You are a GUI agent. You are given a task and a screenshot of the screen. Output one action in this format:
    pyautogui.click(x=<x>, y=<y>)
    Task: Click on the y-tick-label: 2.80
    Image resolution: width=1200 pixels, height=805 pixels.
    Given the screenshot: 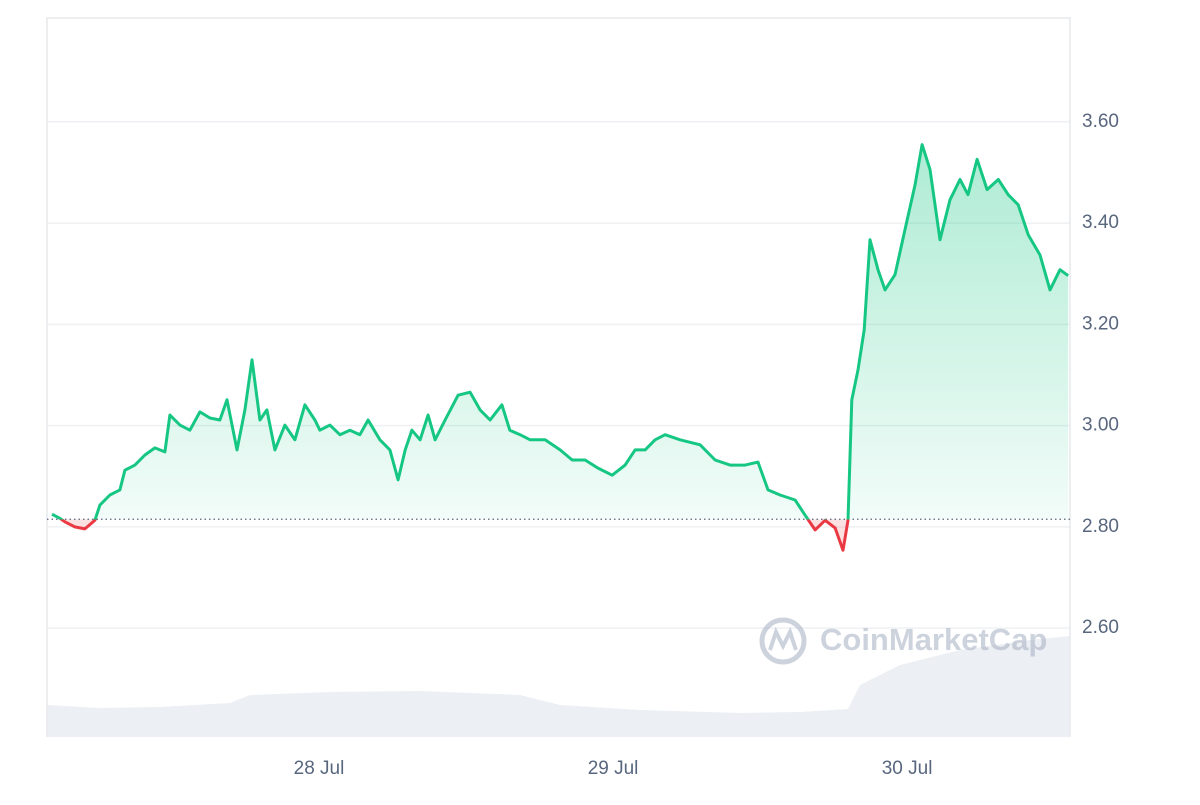 What is the action you would take?
    pyautogui.click(x=1100, y=526)
    